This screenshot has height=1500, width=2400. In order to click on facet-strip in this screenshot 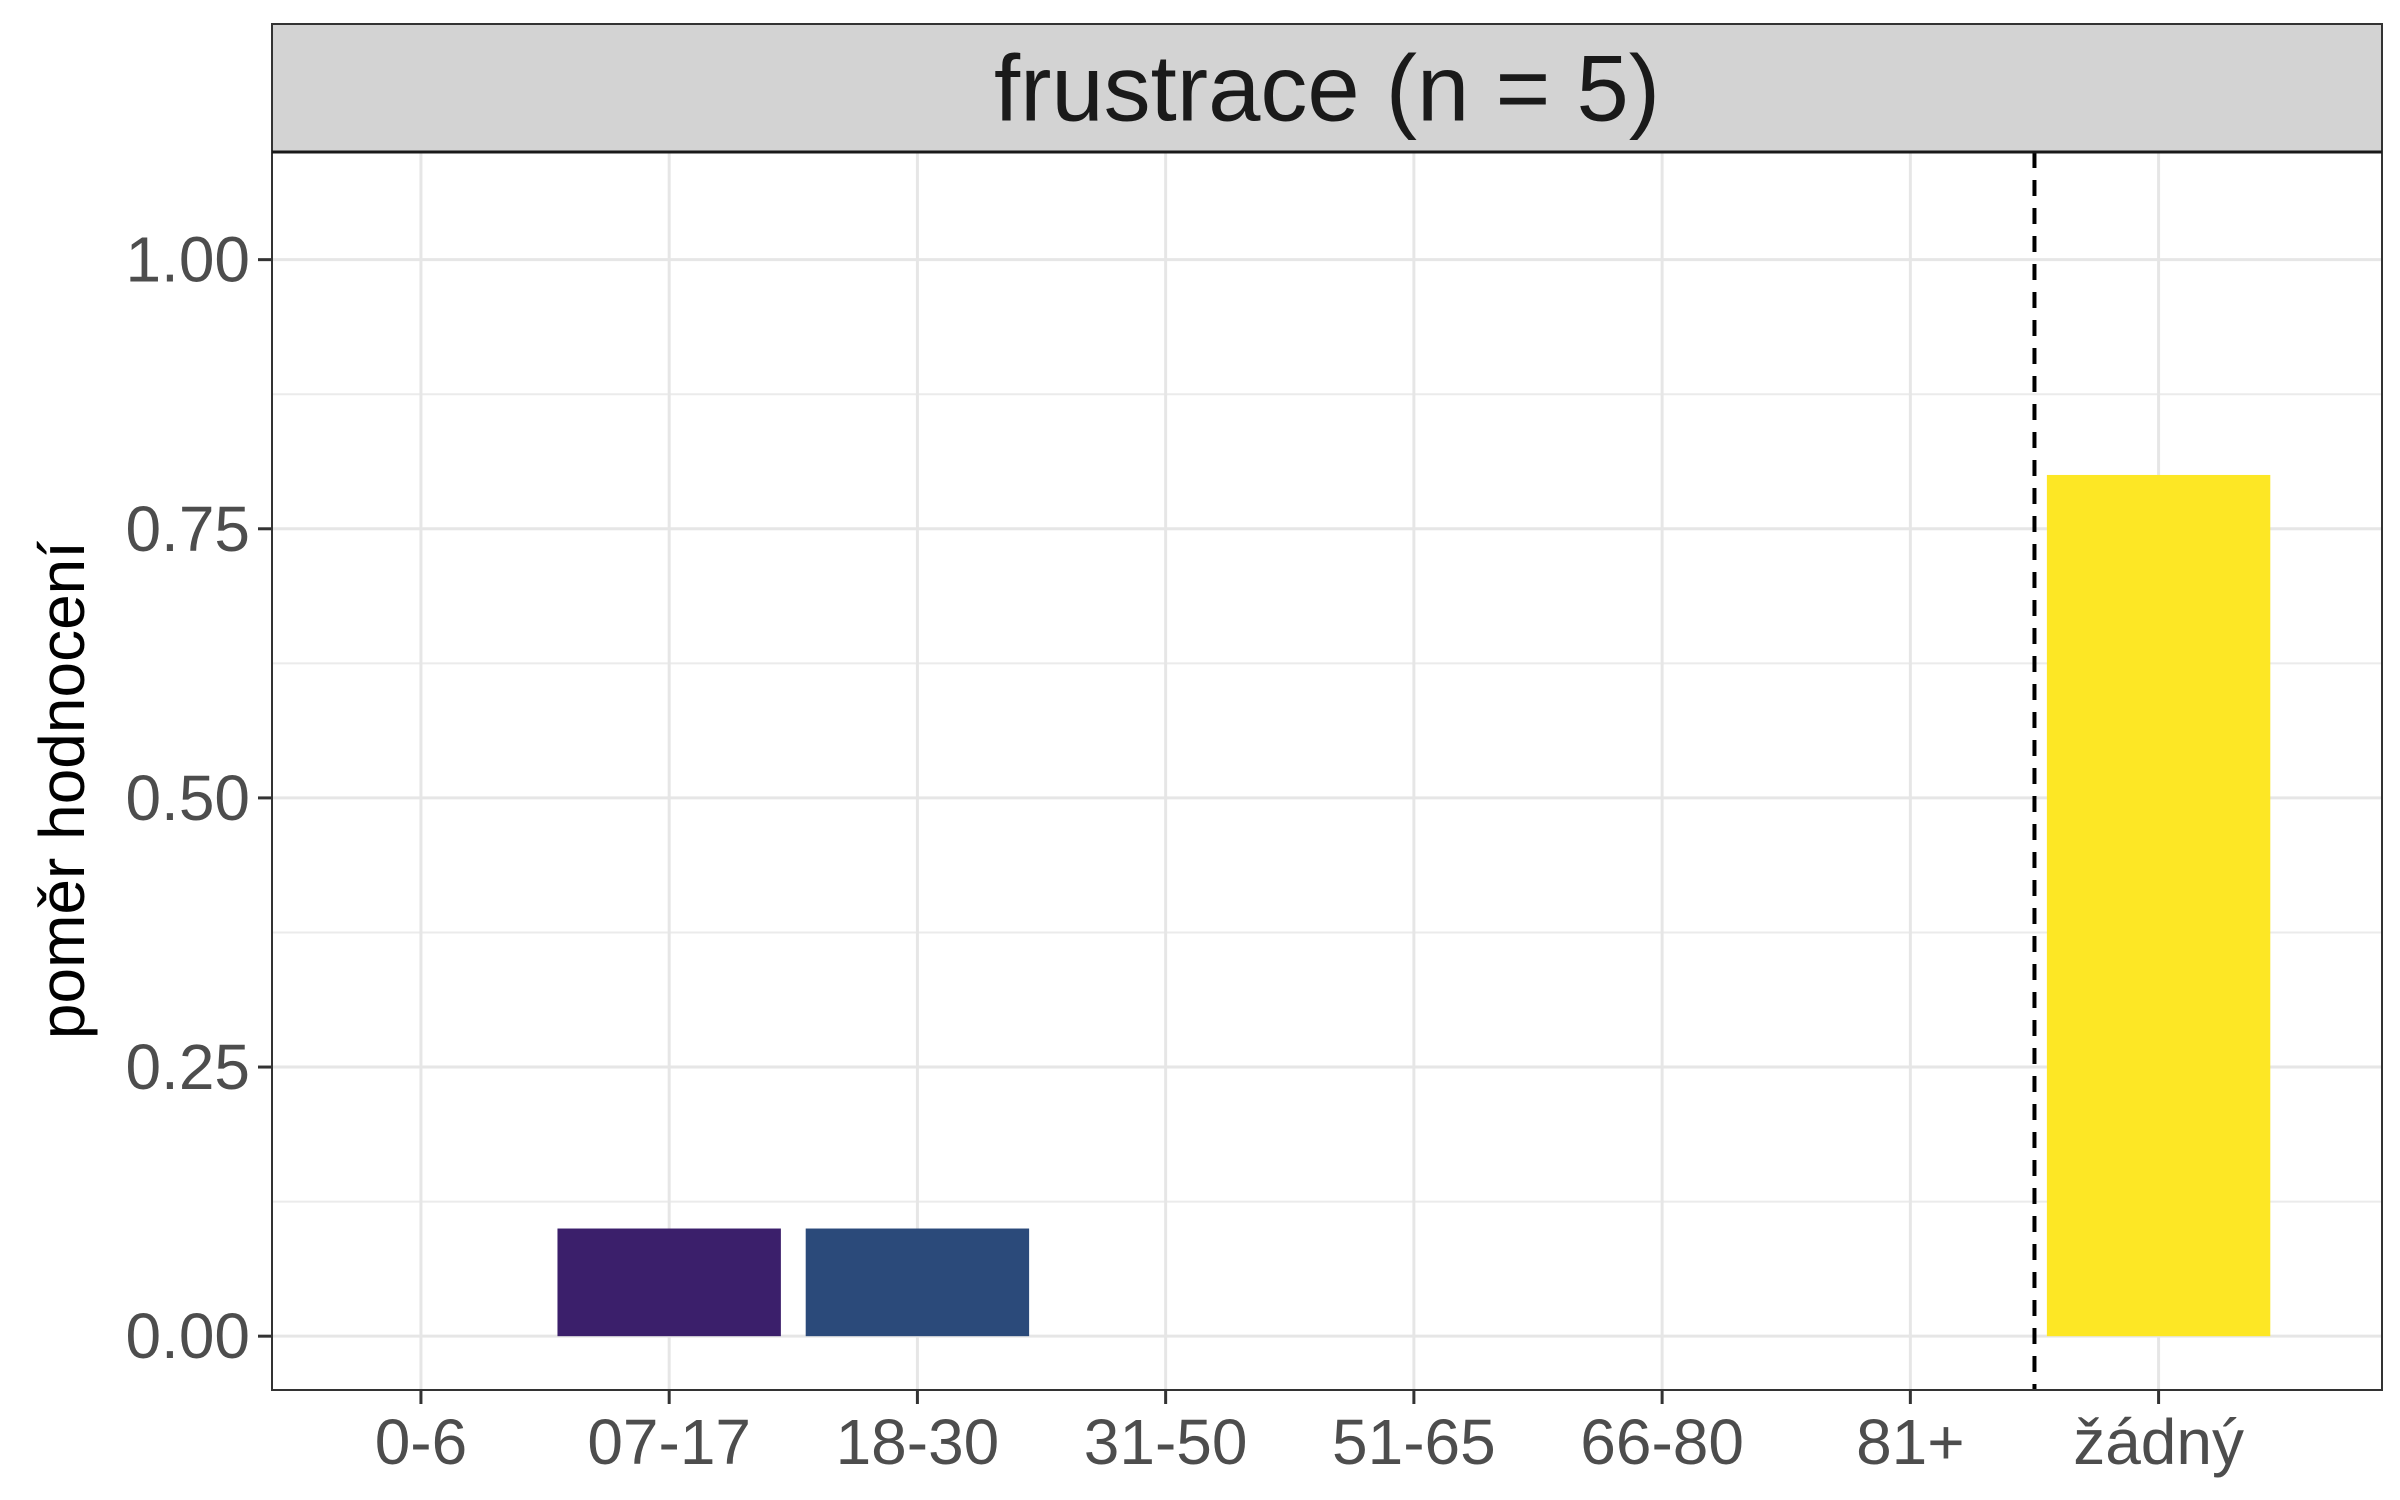, I will do `click(1327, 88)`.